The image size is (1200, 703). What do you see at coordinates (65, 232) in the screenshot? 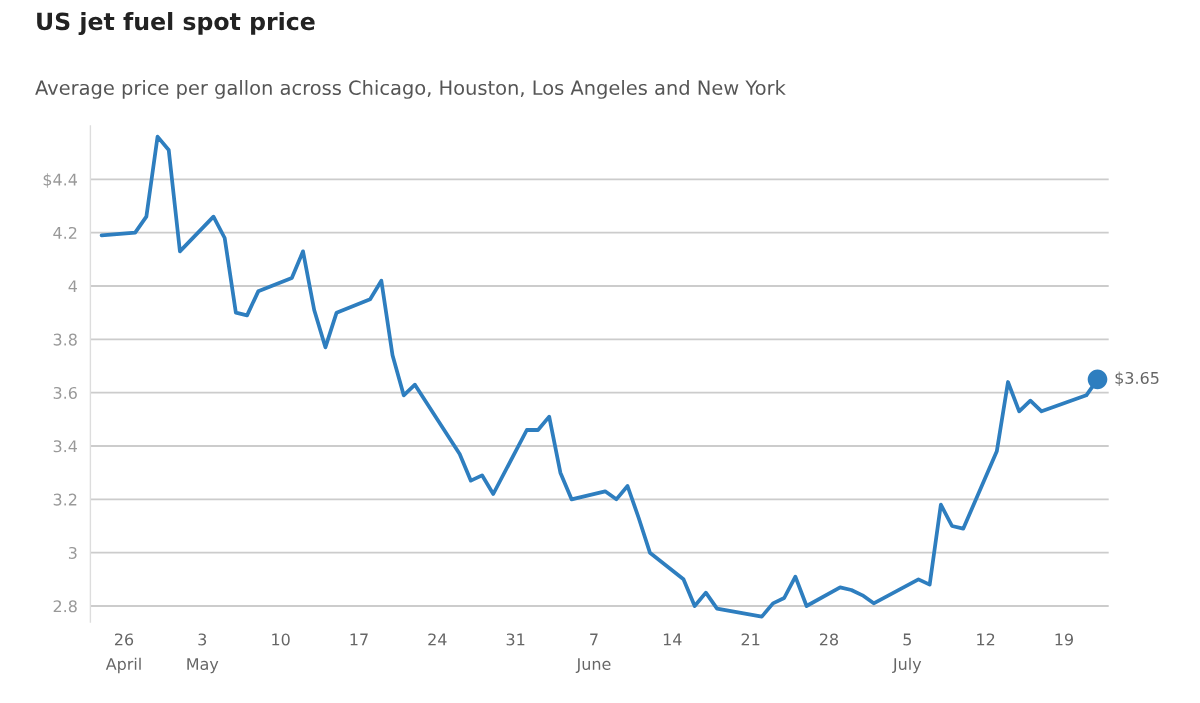
I see `y-tick-label: 4.2` at bounding box center [65, 232].